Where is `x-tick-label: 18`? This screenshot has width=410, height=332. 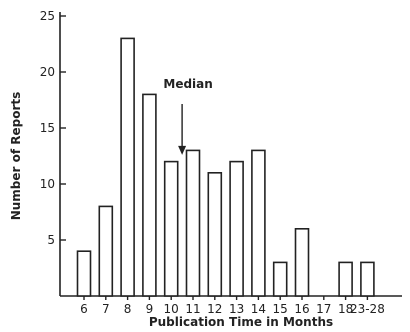 x-tick-label: 18 is located at coordinates (345, 309).